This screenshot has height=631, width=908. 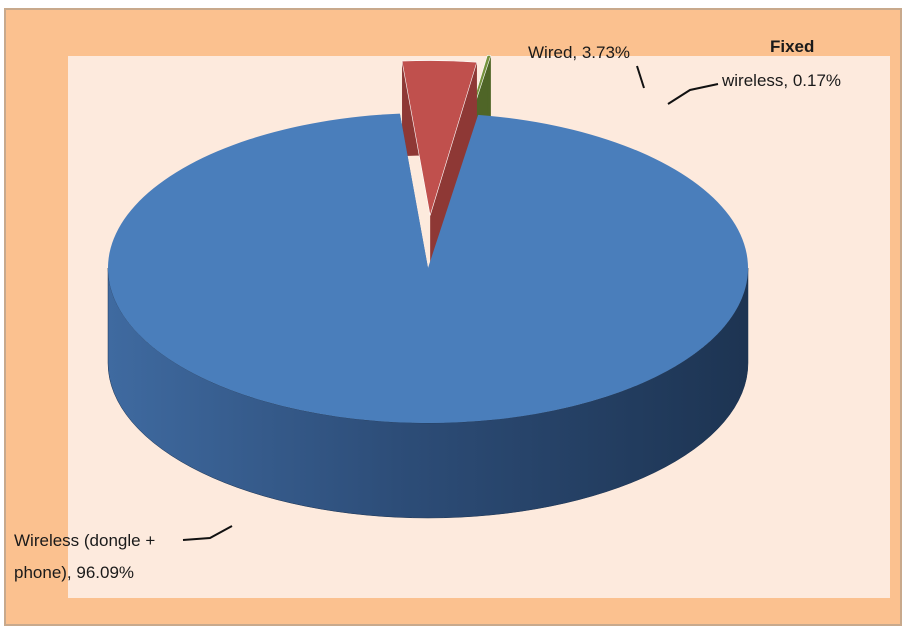 What do you see at coordinates (439, 138) in the screenshot?
I see `slice-wired` at bounding box center [439, 138].